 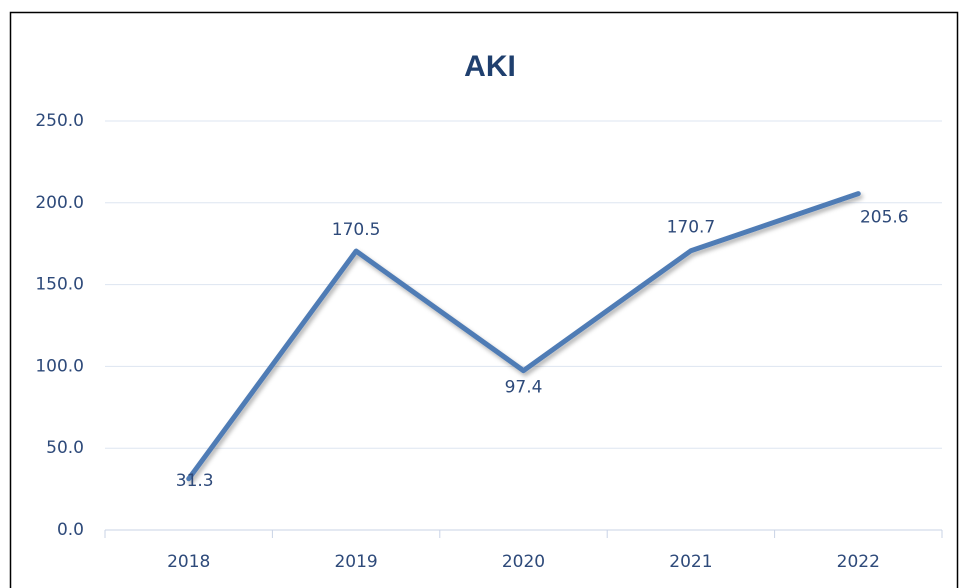 What do you see at coordinates (523, 562) in the screenshot?
I see `x-tick-label: 2020` at bounding box center [523, 562].